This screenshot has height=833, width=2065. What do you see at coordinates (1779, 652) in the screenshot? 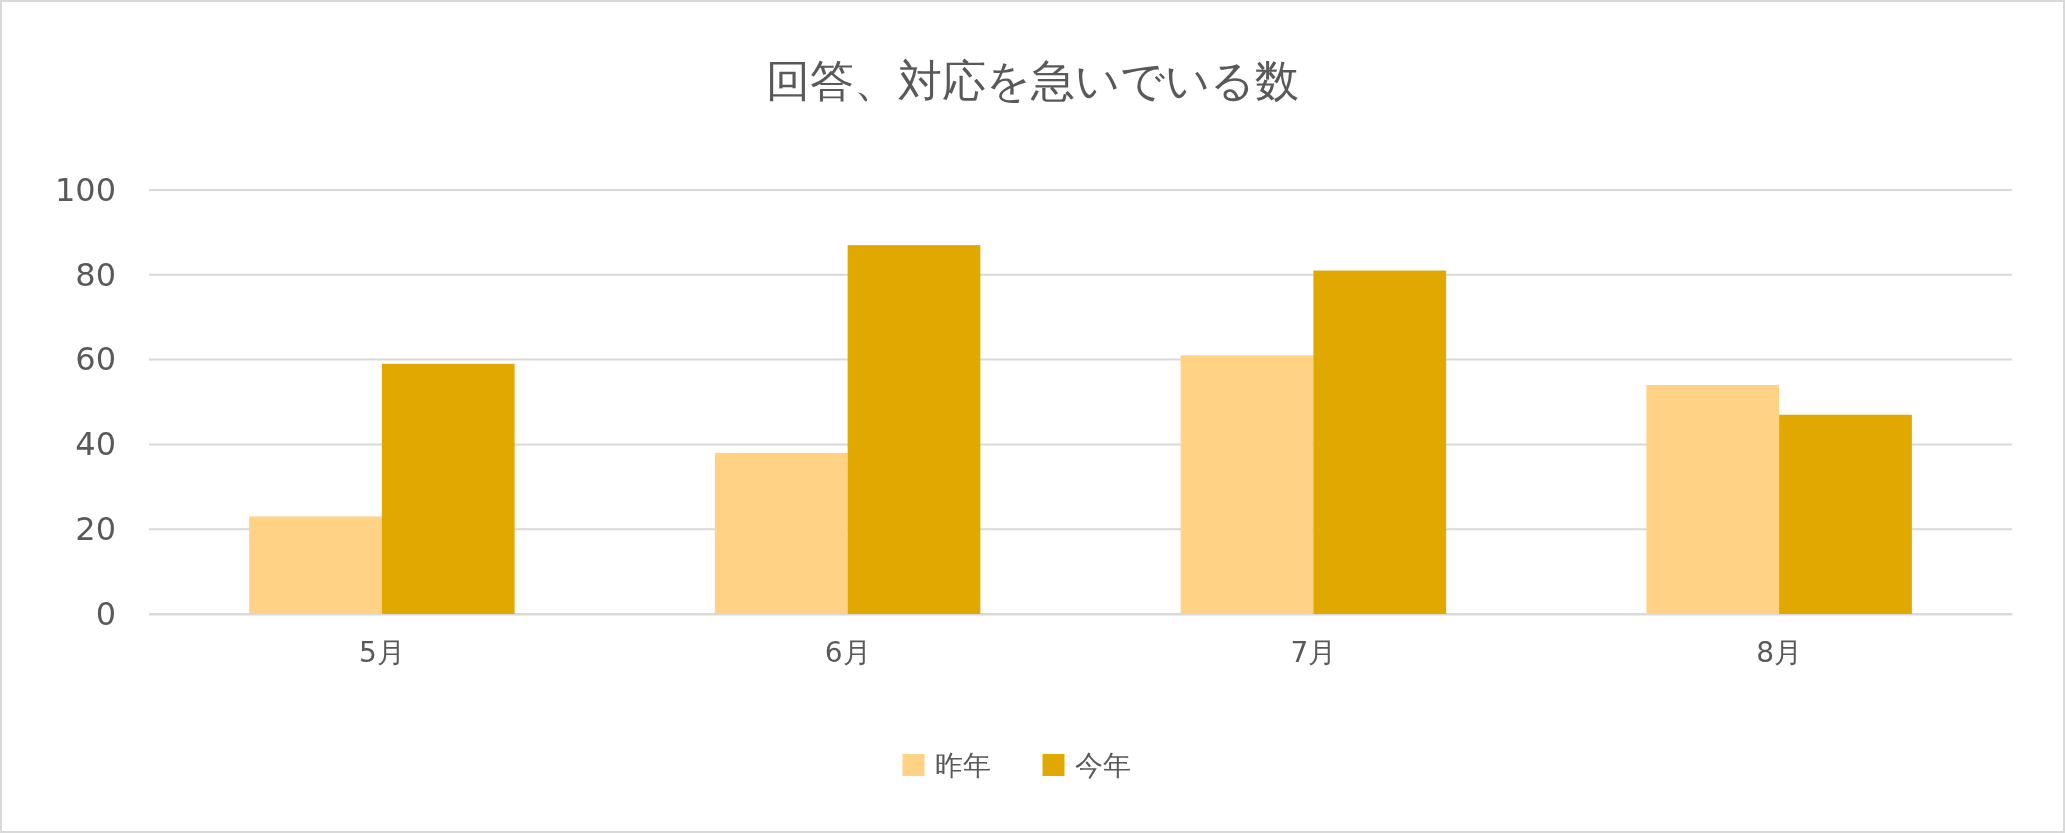
I see `x-tick-label: 8月` at bounding box center [1779, 652].